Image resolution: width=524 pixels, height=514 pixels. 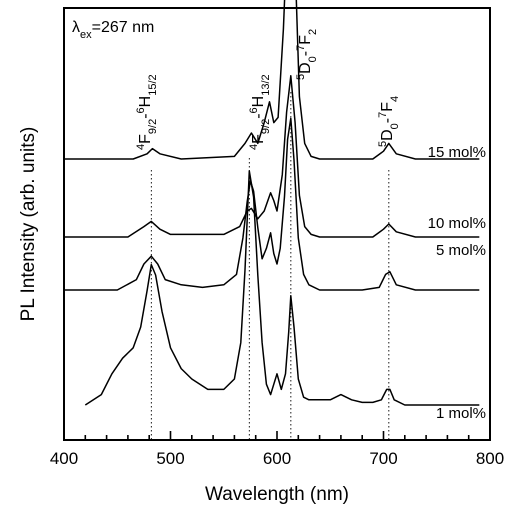 What do you see at coordinates (457, 223) in the screenshot?
I see `series-label: 10 mol%` at bounding box center [457, 223].